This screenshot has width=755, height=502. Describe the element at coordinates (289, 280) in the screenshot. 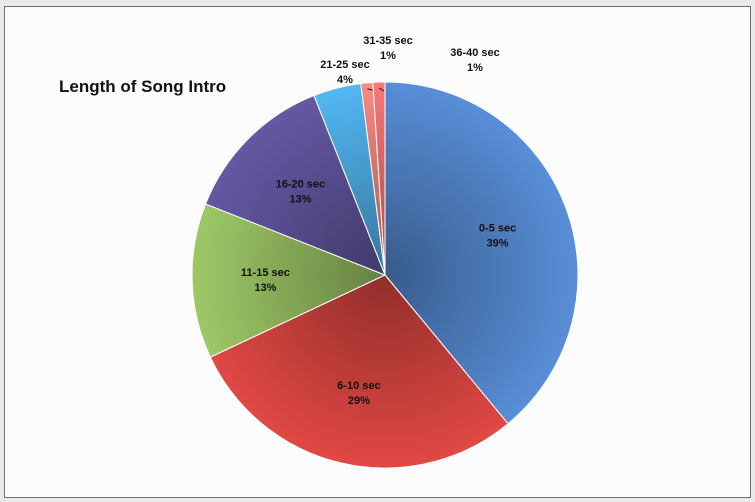

I see `pie-slice-11-15-sec` at that location.